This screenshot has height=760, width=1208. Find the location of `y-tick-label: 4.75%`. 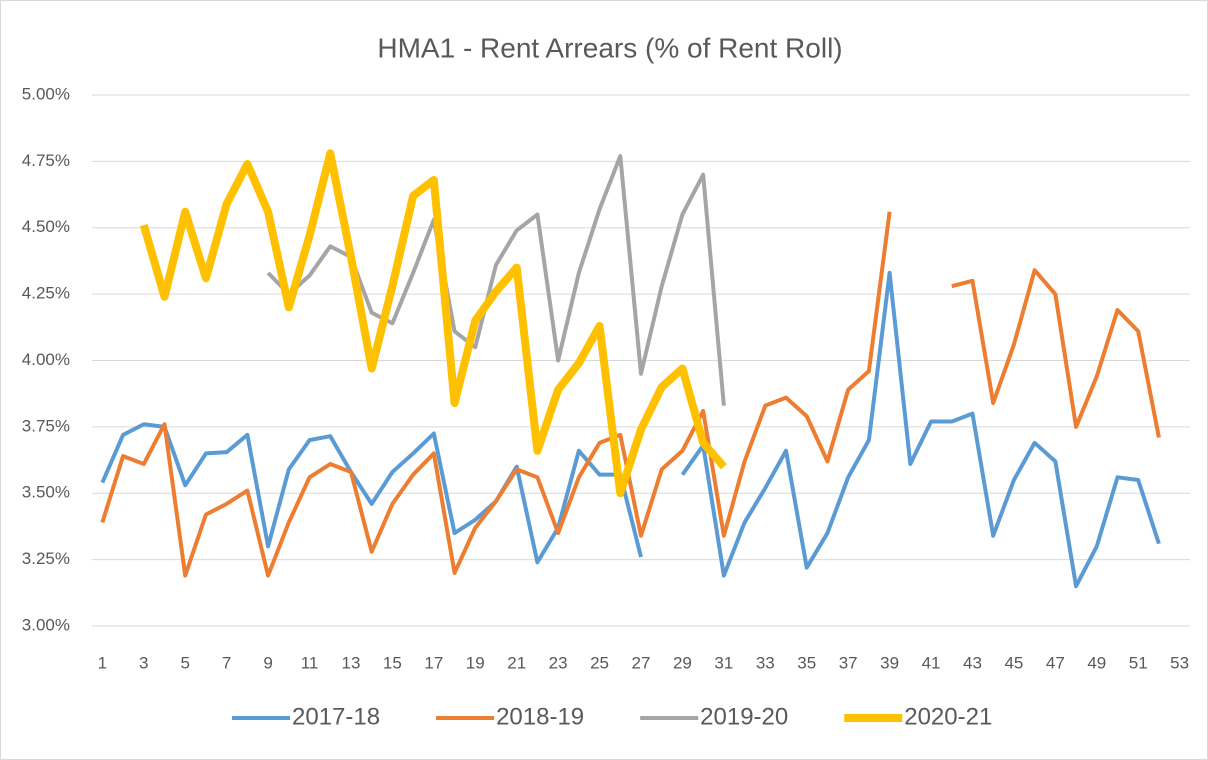

y-tick-label: 4.75% is located at coordinates (46, 160).